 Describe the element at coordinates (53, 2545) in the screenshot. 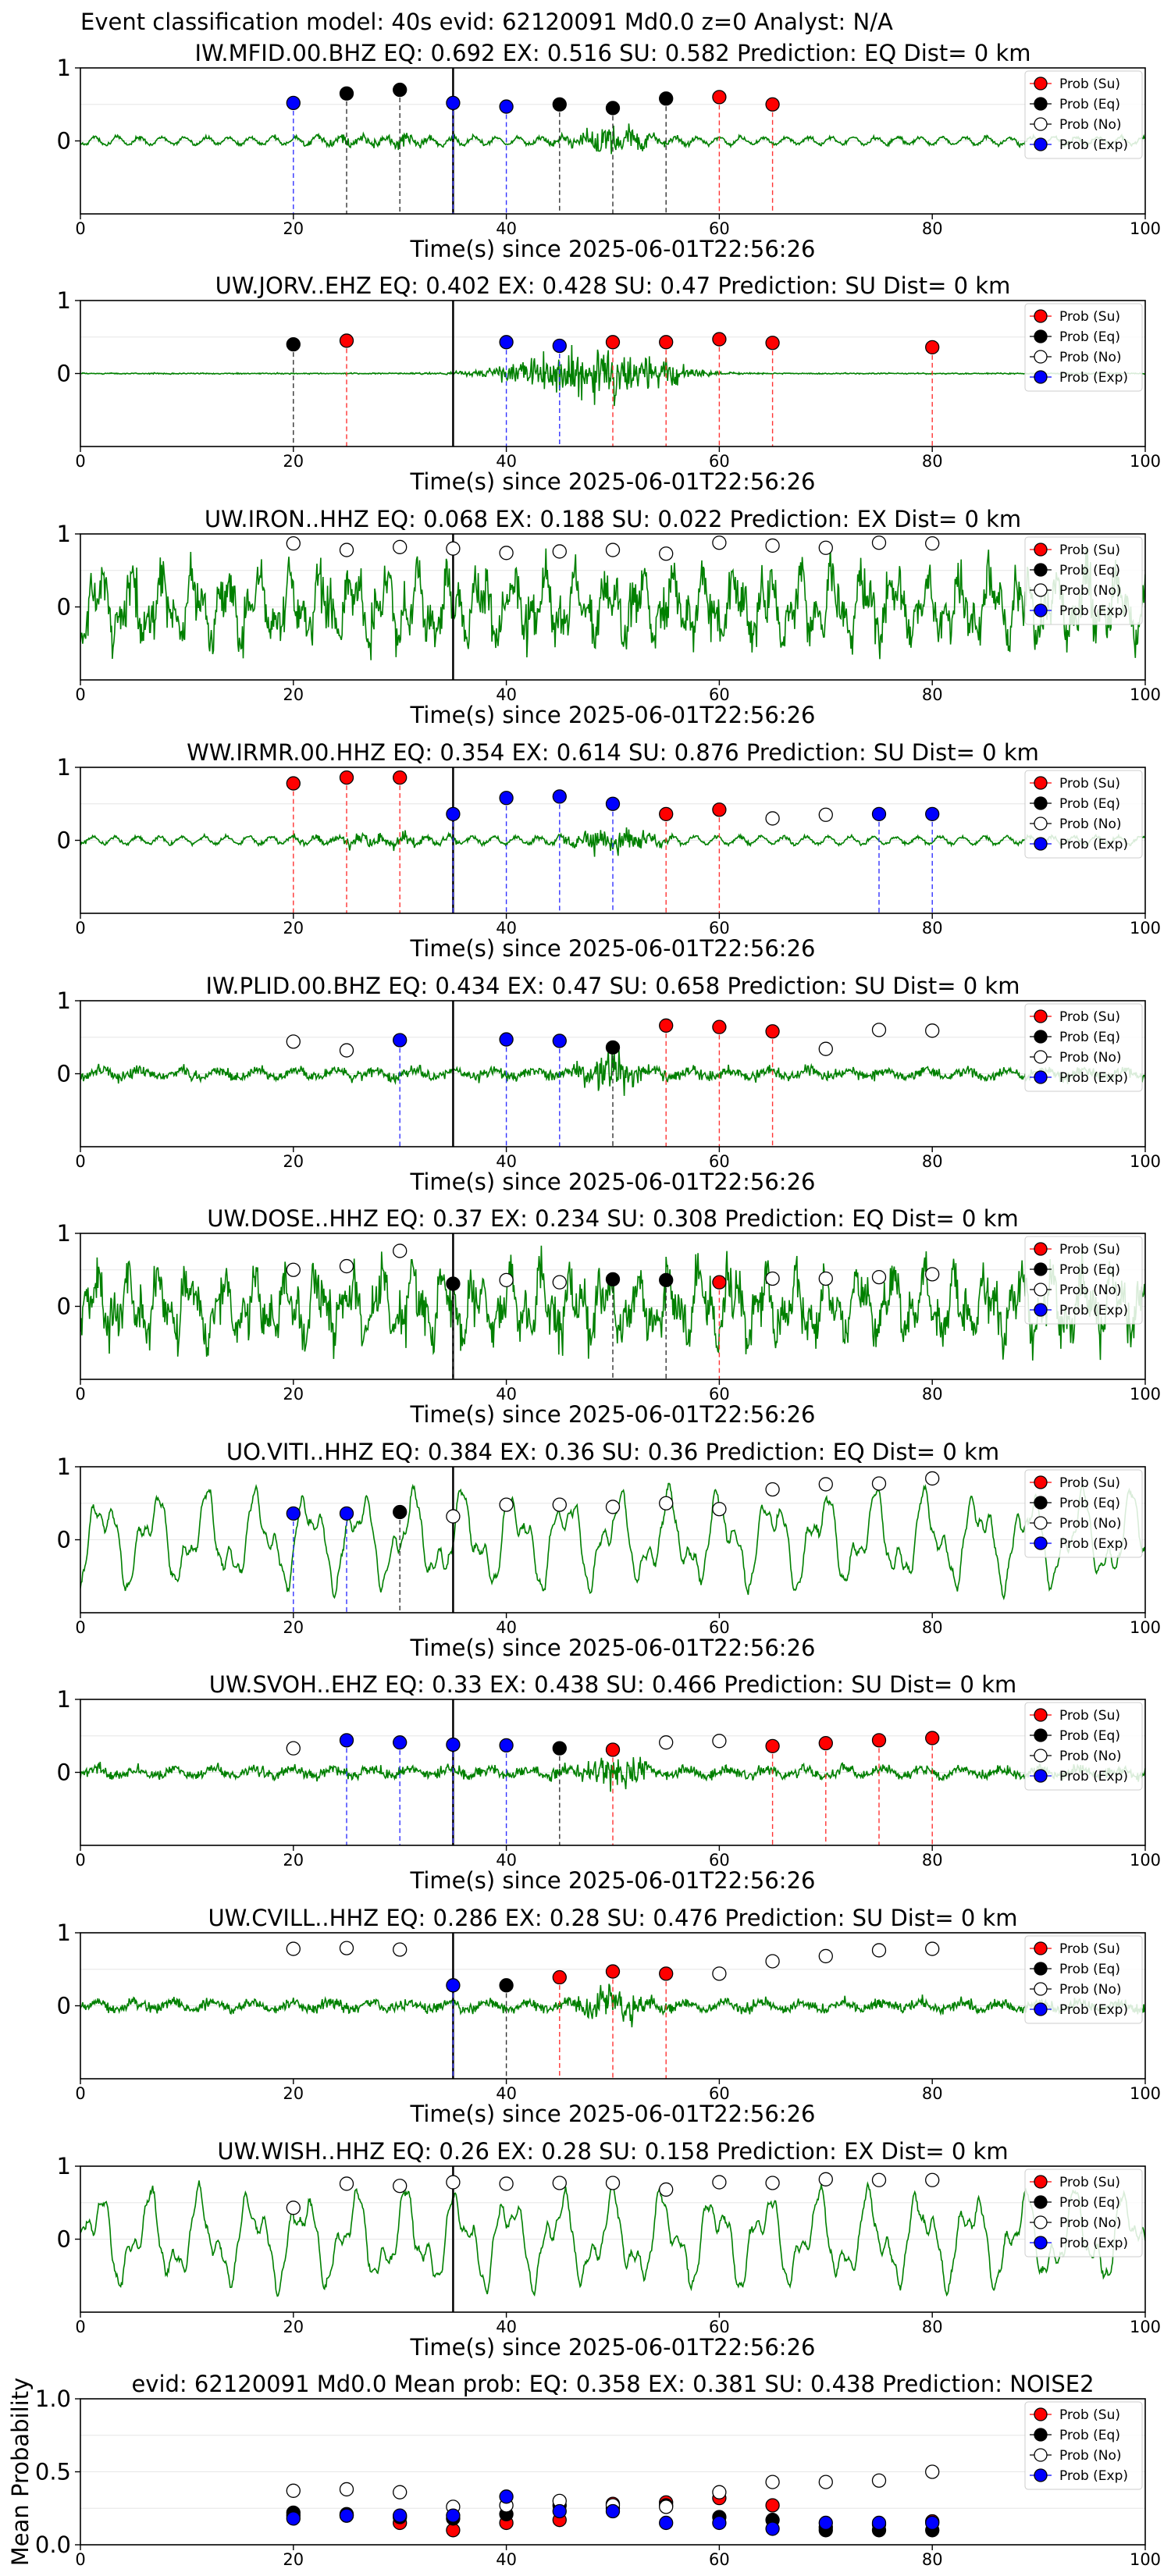

I see `y-tick-label: 0.0` at that location.